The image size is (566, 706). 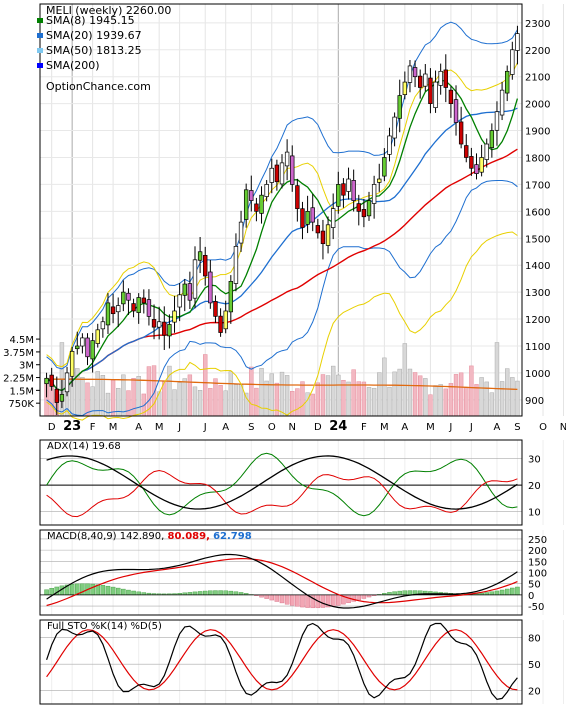 I want to click on legend-entry: SMA(200), so click(x=73, y=65).